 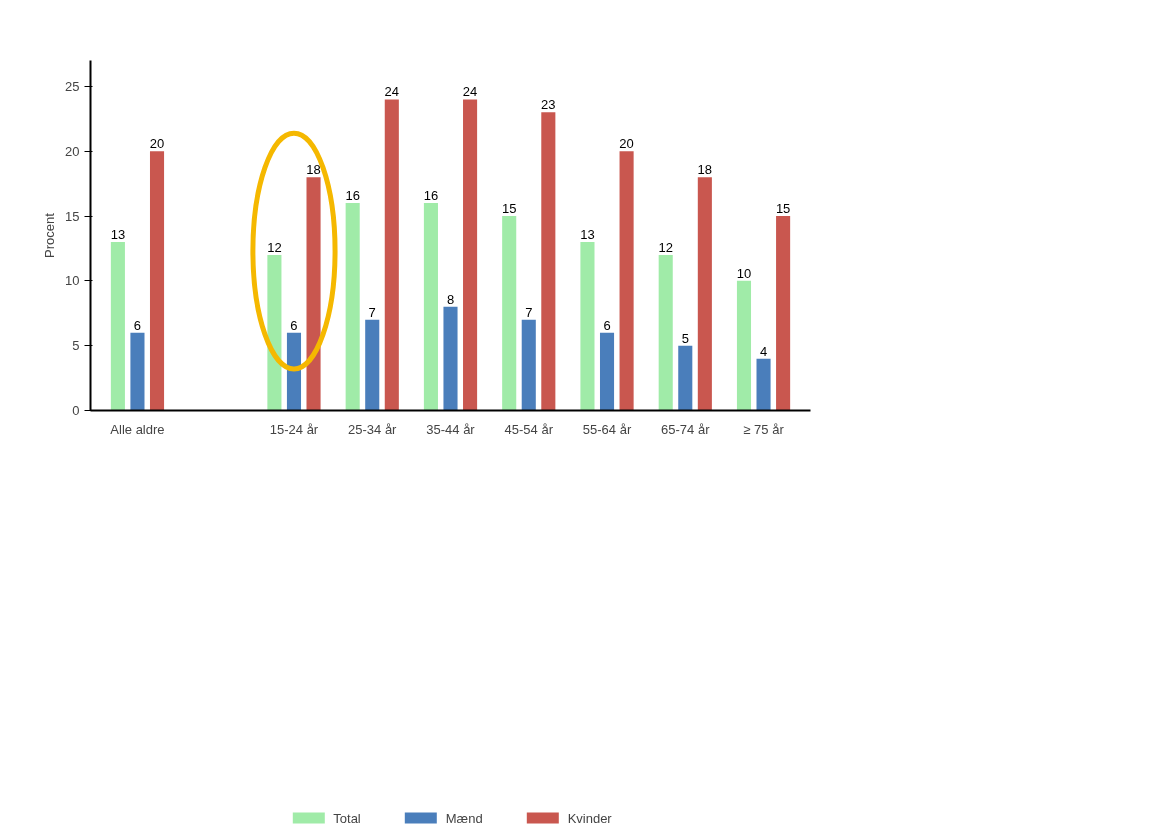 I want to click on data-label: 23, so click(x=548, y=105).